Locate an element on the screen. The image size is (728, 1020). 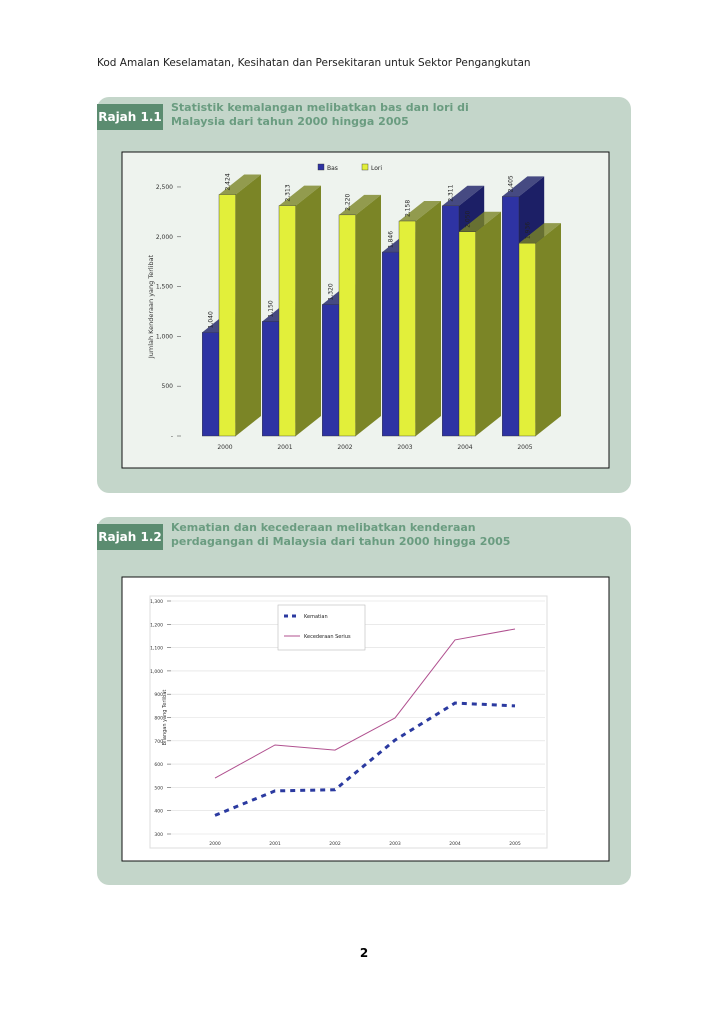
y-tick-label: 1,300 is located at coordinates (156, 602).